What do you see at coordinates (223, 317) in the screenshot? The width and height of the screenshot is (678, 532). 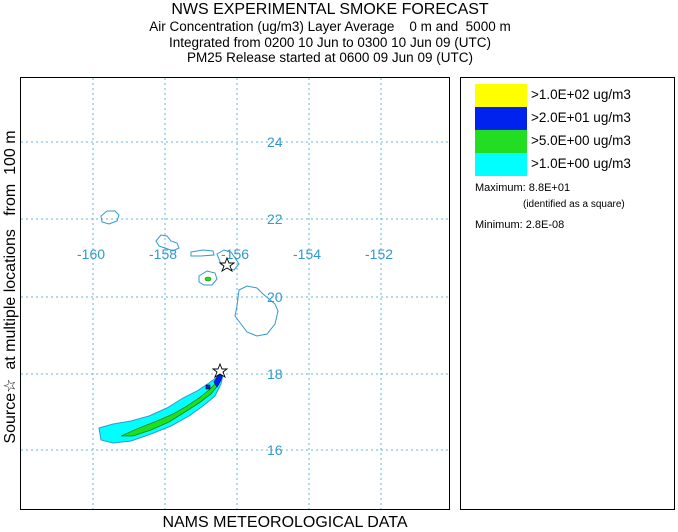 I see `source-markers` at bounding box center [223, 317].